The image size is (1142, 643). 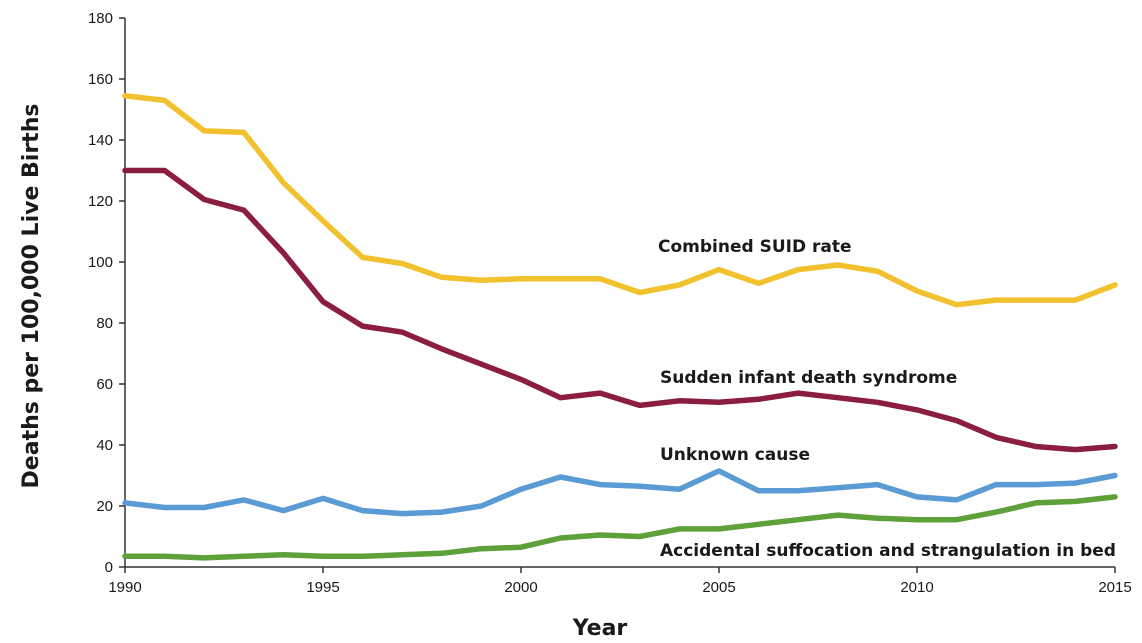 I want to click on series-label-combined-suid-rate: Combined SUID rate, so click(x=755, y=247).